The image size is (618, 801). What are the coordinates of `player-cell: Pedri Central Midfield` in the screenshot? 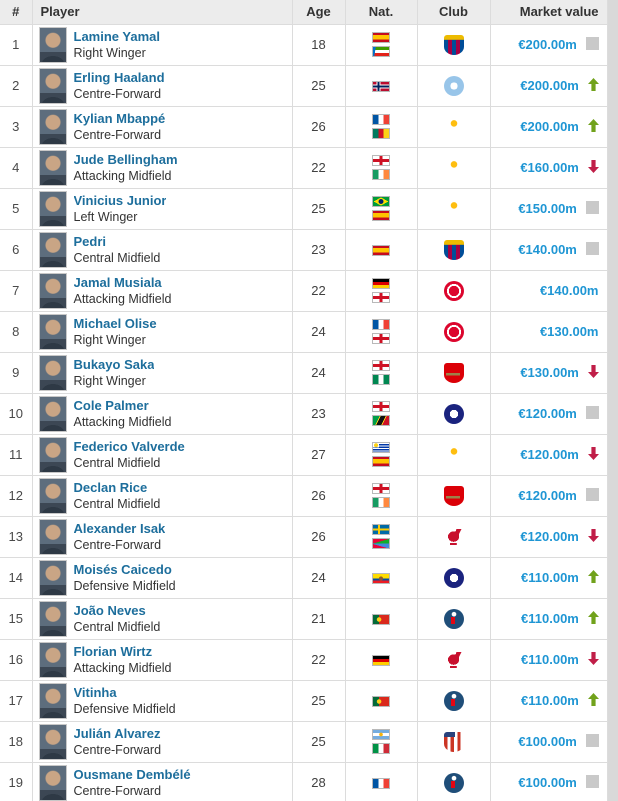 It's located at (162, 249).